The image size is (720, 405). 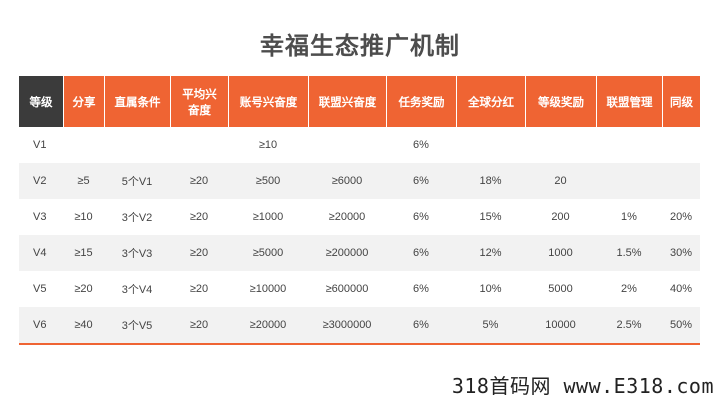 I want to click on table-cell: ≥200000, so click(x=347, y=253).